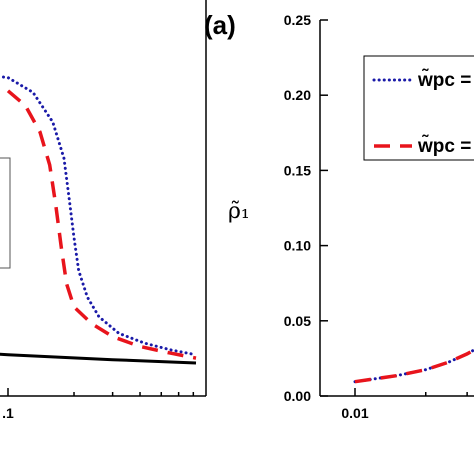 The width and height of the screenshot is (474, 474). What do you see at coordinates (444, 79) in the screenshot?
I see `legend-label-0: w̃pc =` at bounding box center [444, 79].